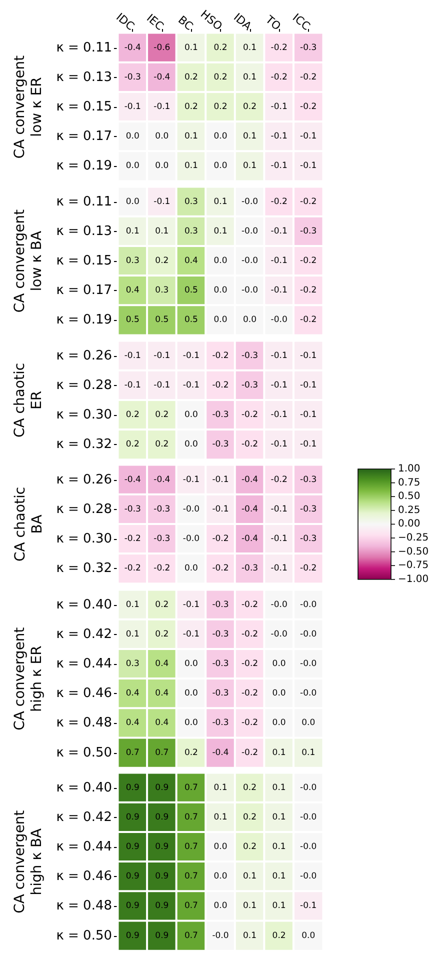  I want to click on y-tick-label: κ = 0.44, so click(84, 847).